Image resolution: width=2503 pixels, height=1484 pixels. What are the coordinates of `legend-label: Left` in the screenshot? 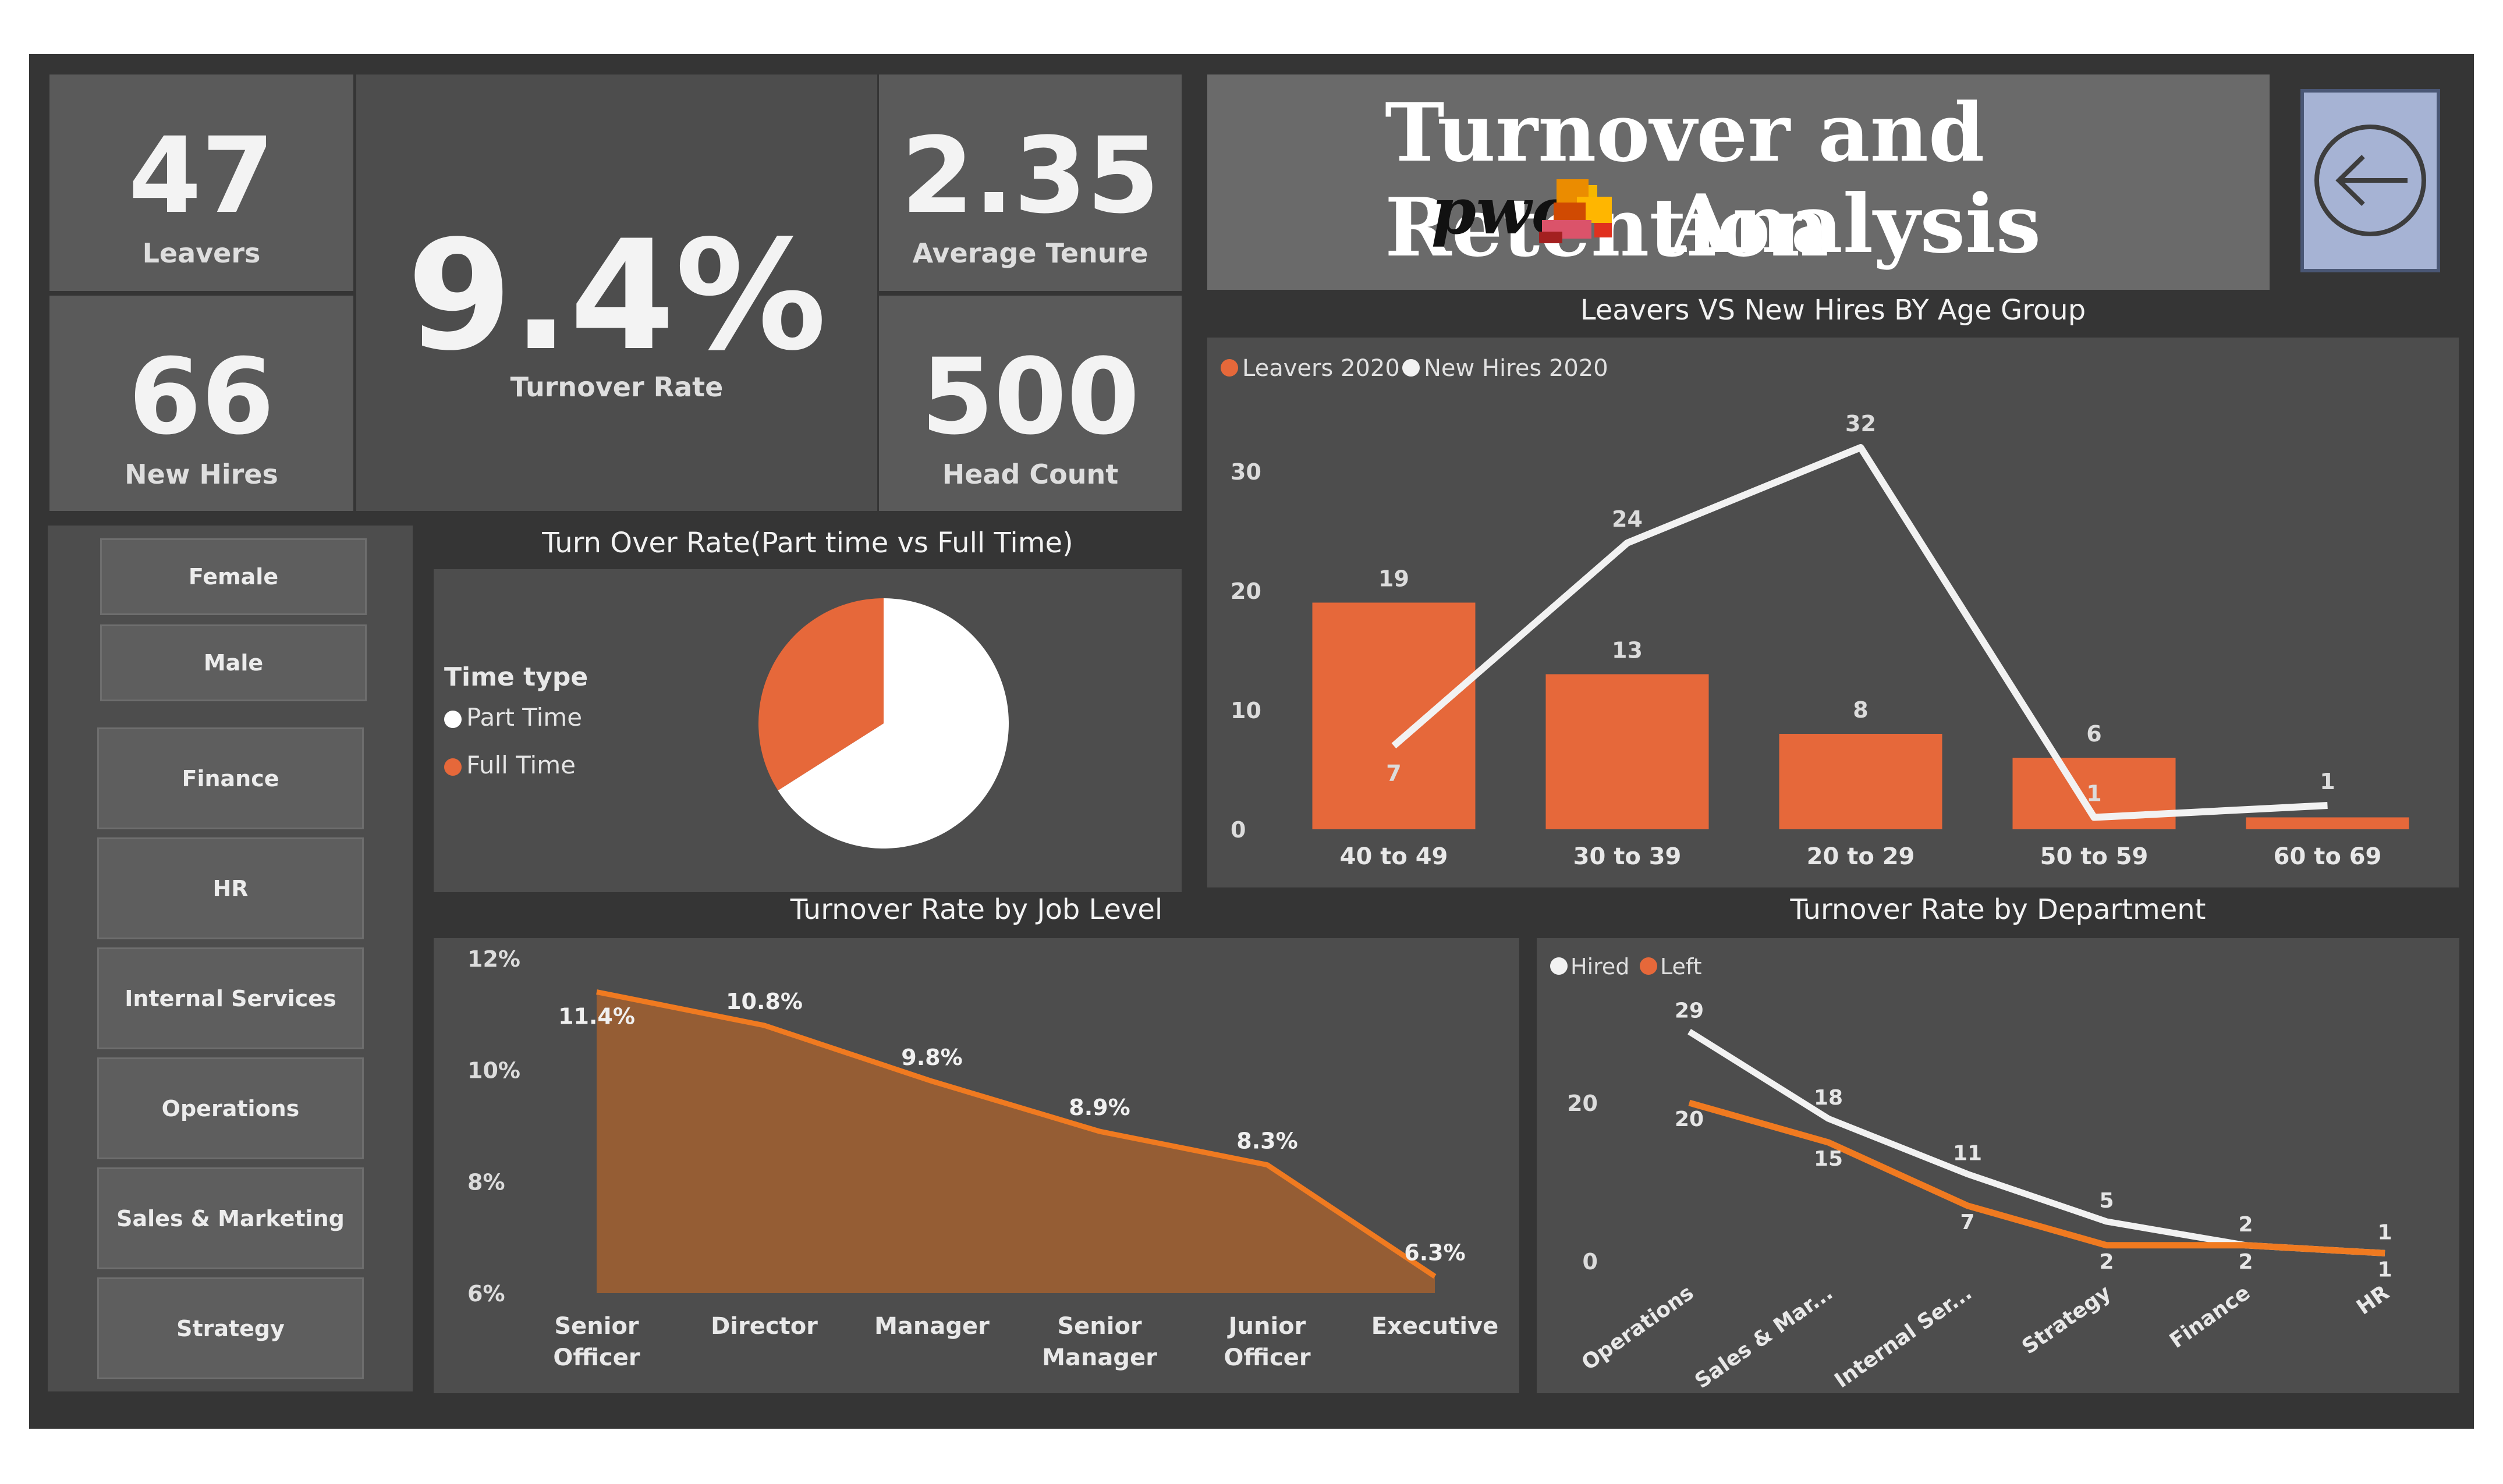 It's located at (1681, 966).